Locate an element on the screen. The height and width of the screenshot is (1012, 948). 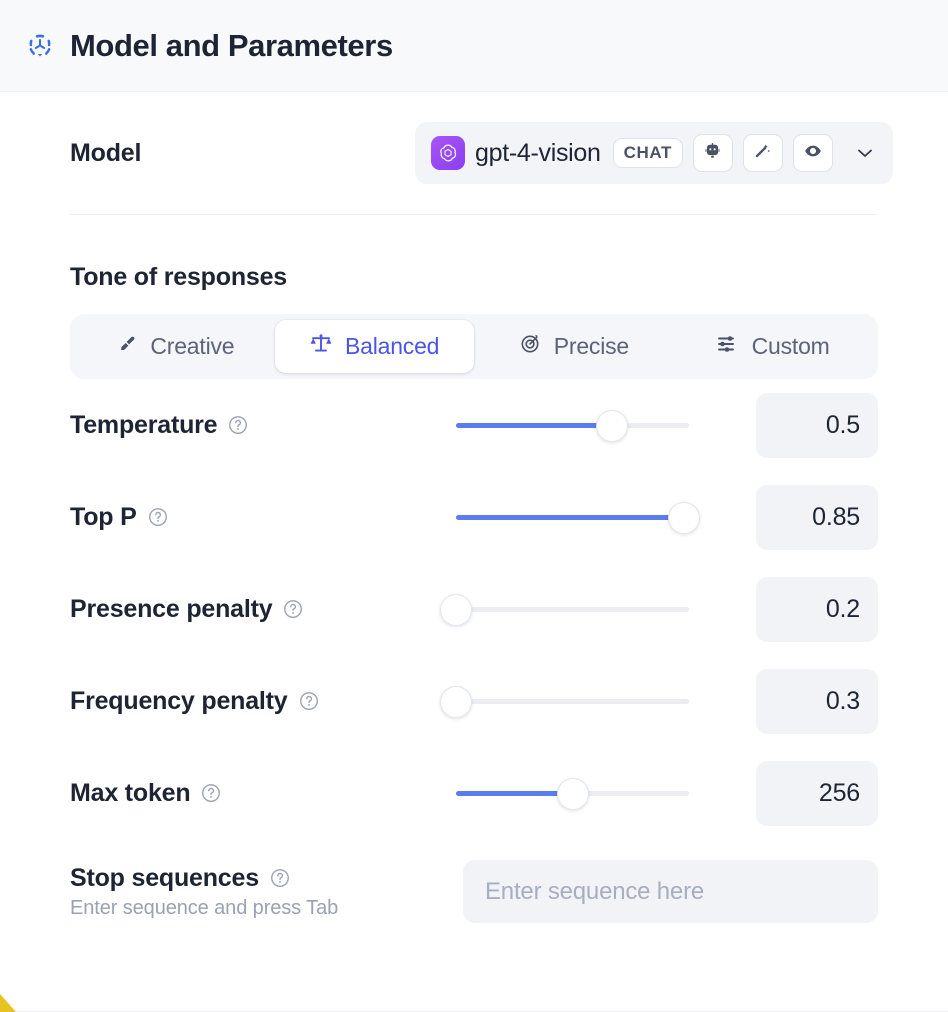
slider-presence-penalty is located at coordinates (564, 610).